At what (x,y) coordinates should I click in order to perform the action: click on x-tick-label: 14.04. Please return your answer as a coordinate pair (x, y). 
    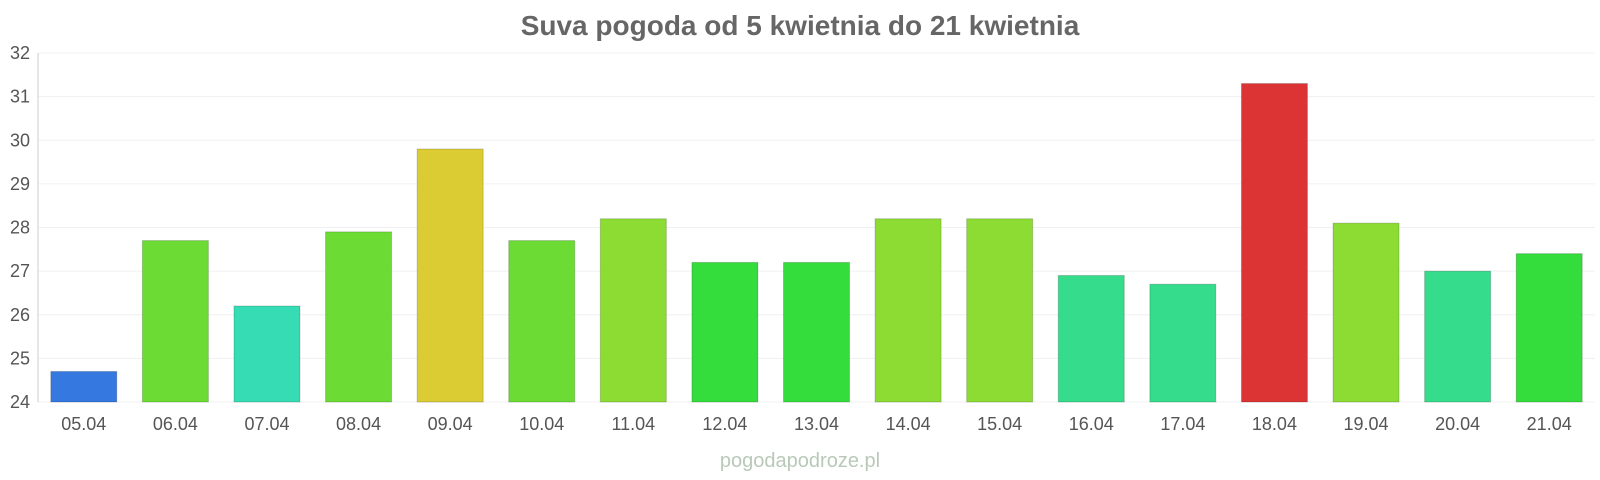
    Looking at the image, I should click on (908, 424).